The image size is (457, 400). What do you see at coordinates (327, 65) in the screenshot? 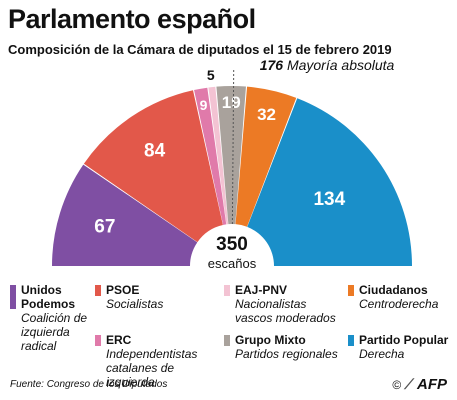
I see `majority-label: 176 Mayoría absoluta` at bounding box center [327, 65].